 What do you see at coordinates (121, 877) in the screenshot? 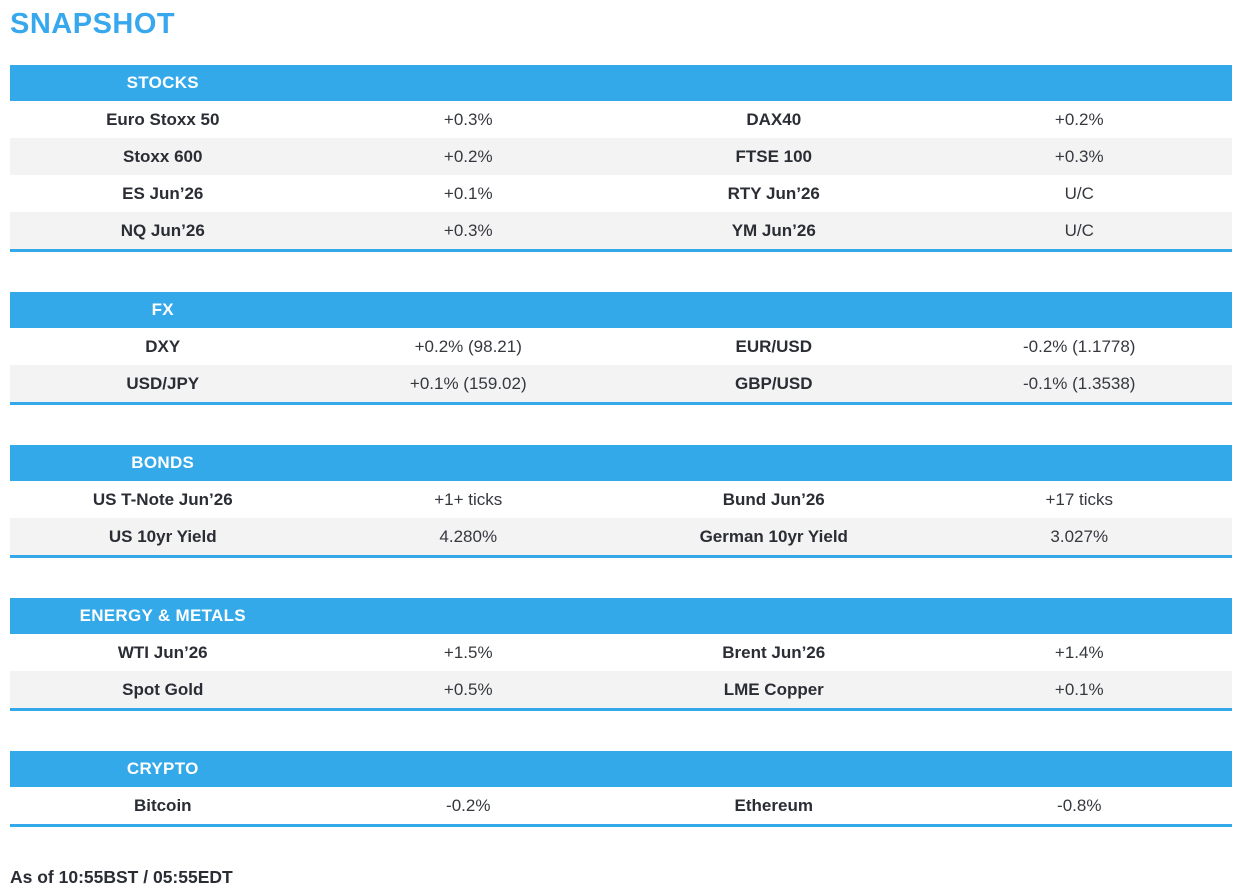
I see `footer-timestamp: As of 10:55BST / 05:55EDT` at bounding box center [121, 877].